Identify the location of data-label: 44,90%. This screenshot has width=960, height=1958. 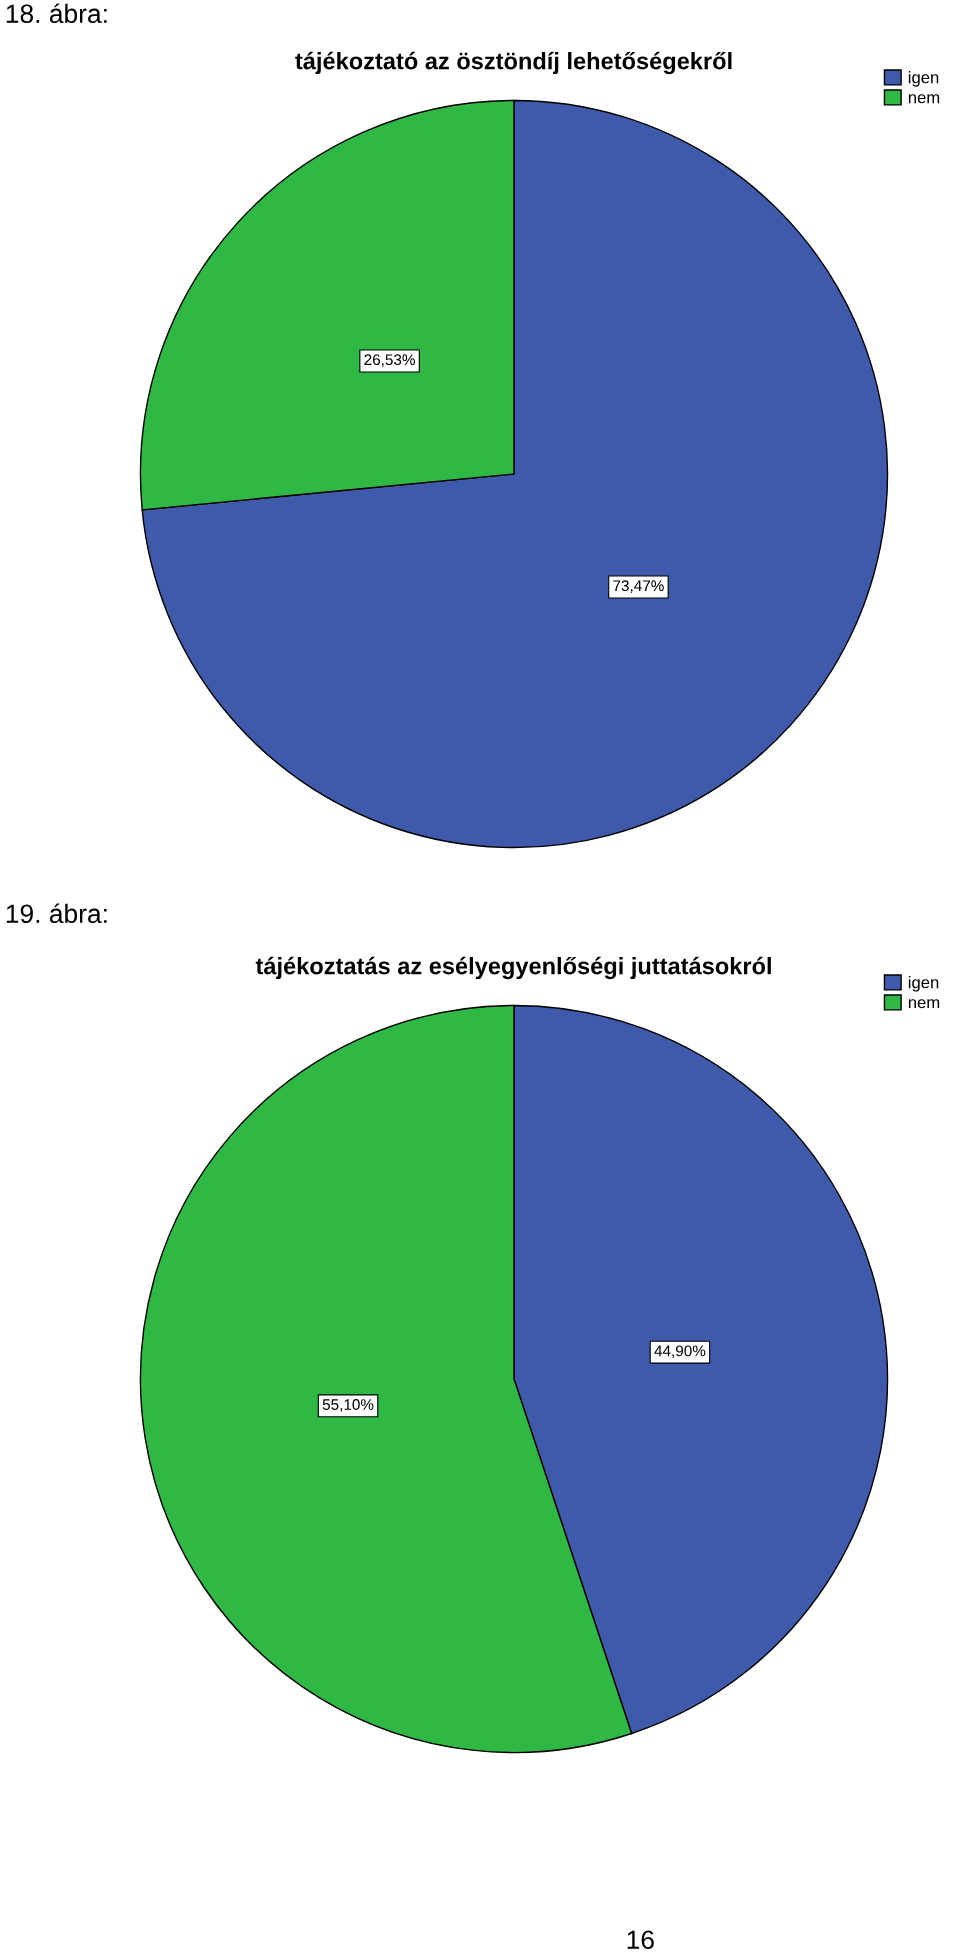
(680, 1352).